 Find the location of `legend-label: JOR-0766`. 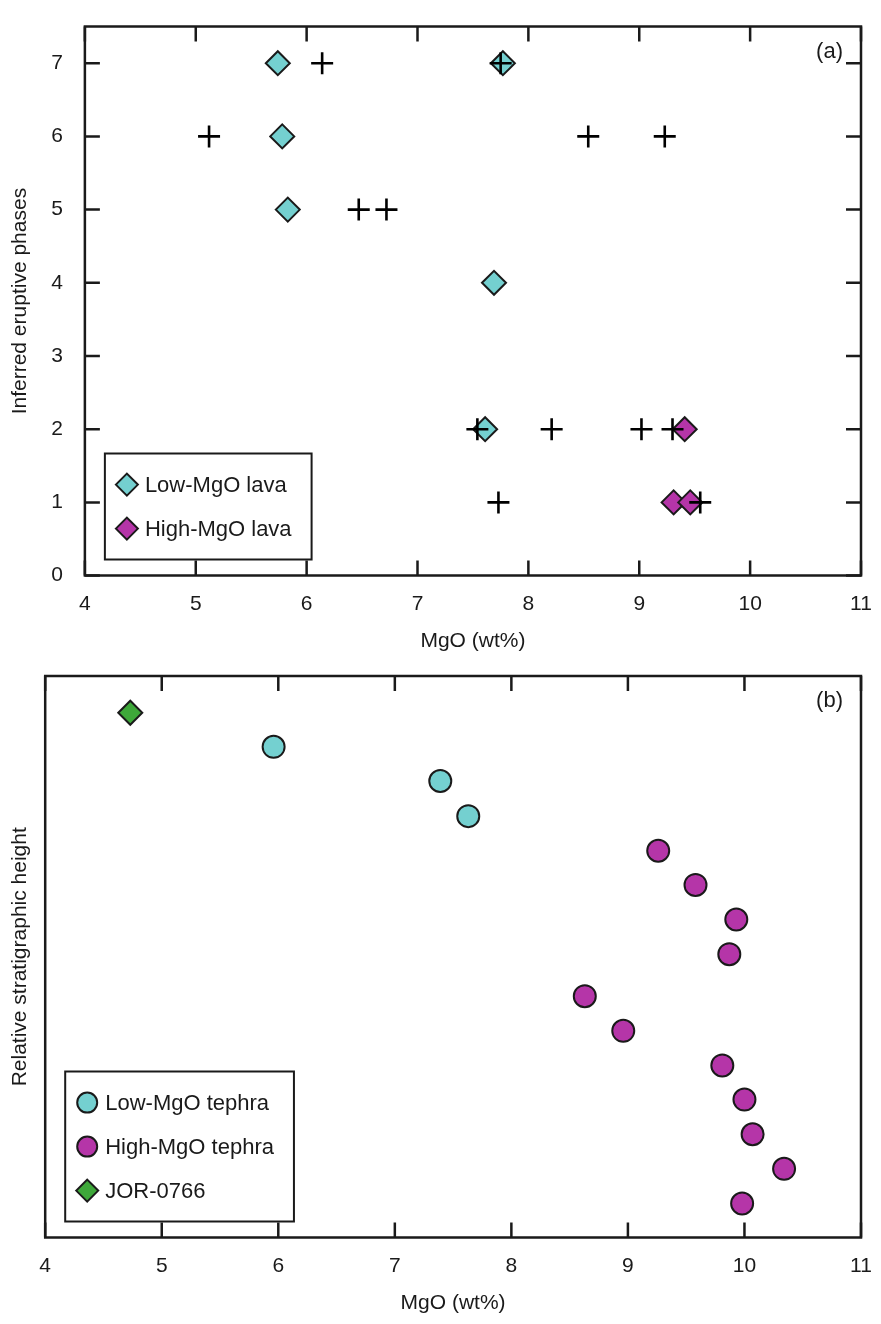

legend-label: JOR-0766 is located at coordinates (155, 1190).